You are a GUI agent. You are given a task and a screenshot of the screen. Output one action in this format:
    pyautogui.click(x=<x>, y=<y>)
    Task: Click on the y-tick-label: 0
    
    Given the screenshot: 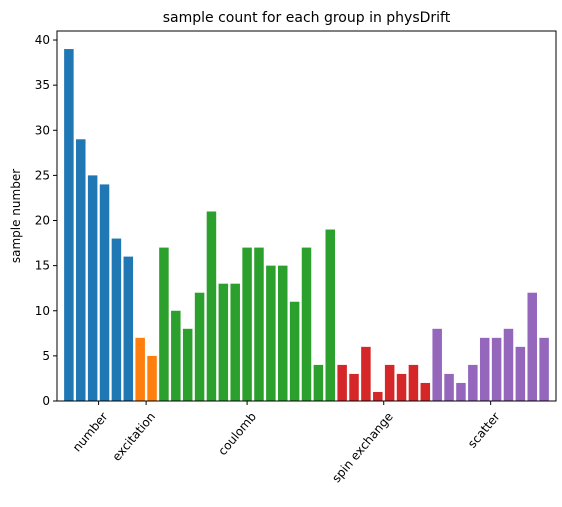 What is the action you would take?
    pyautogui.click(x=46, y=401)
    